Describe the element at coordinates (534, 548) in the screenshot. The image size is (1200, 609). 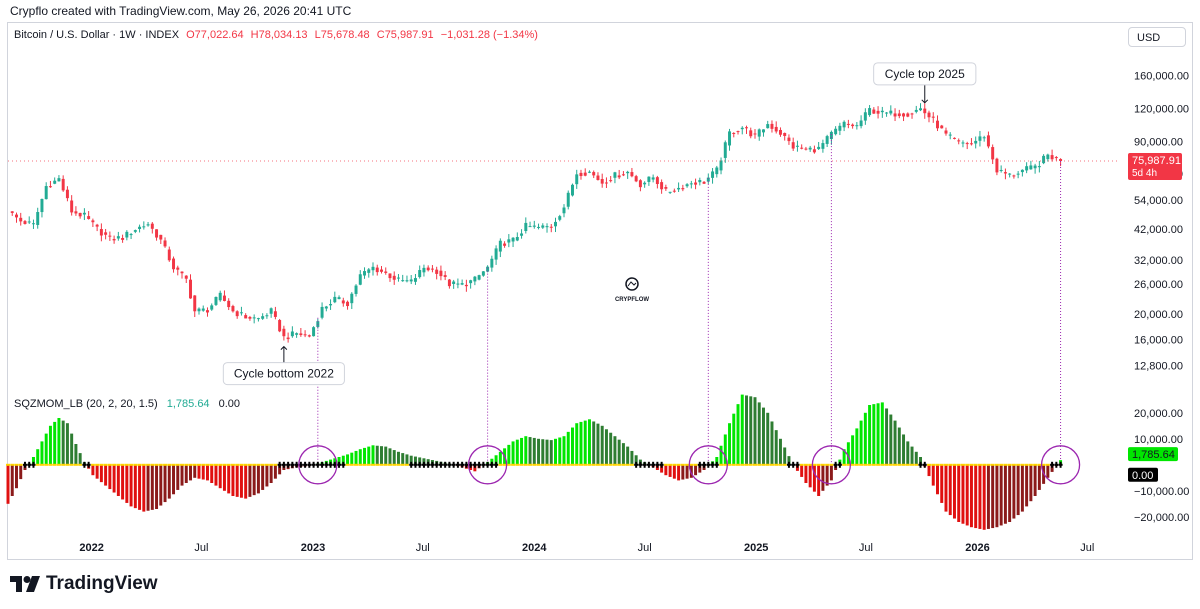
I see `time-axis-tick: 2024` at that location.